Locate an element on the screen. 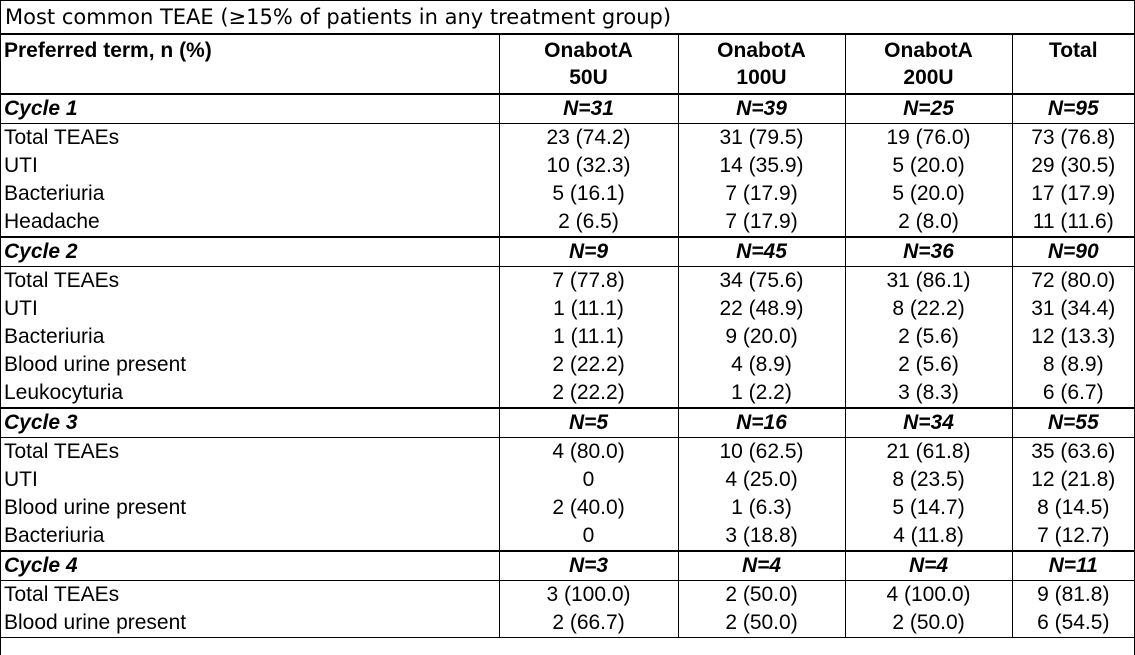 This screenshot has width=1135, height=655. value-cell: 34 (75.6) is located at coordinates (761, 280).